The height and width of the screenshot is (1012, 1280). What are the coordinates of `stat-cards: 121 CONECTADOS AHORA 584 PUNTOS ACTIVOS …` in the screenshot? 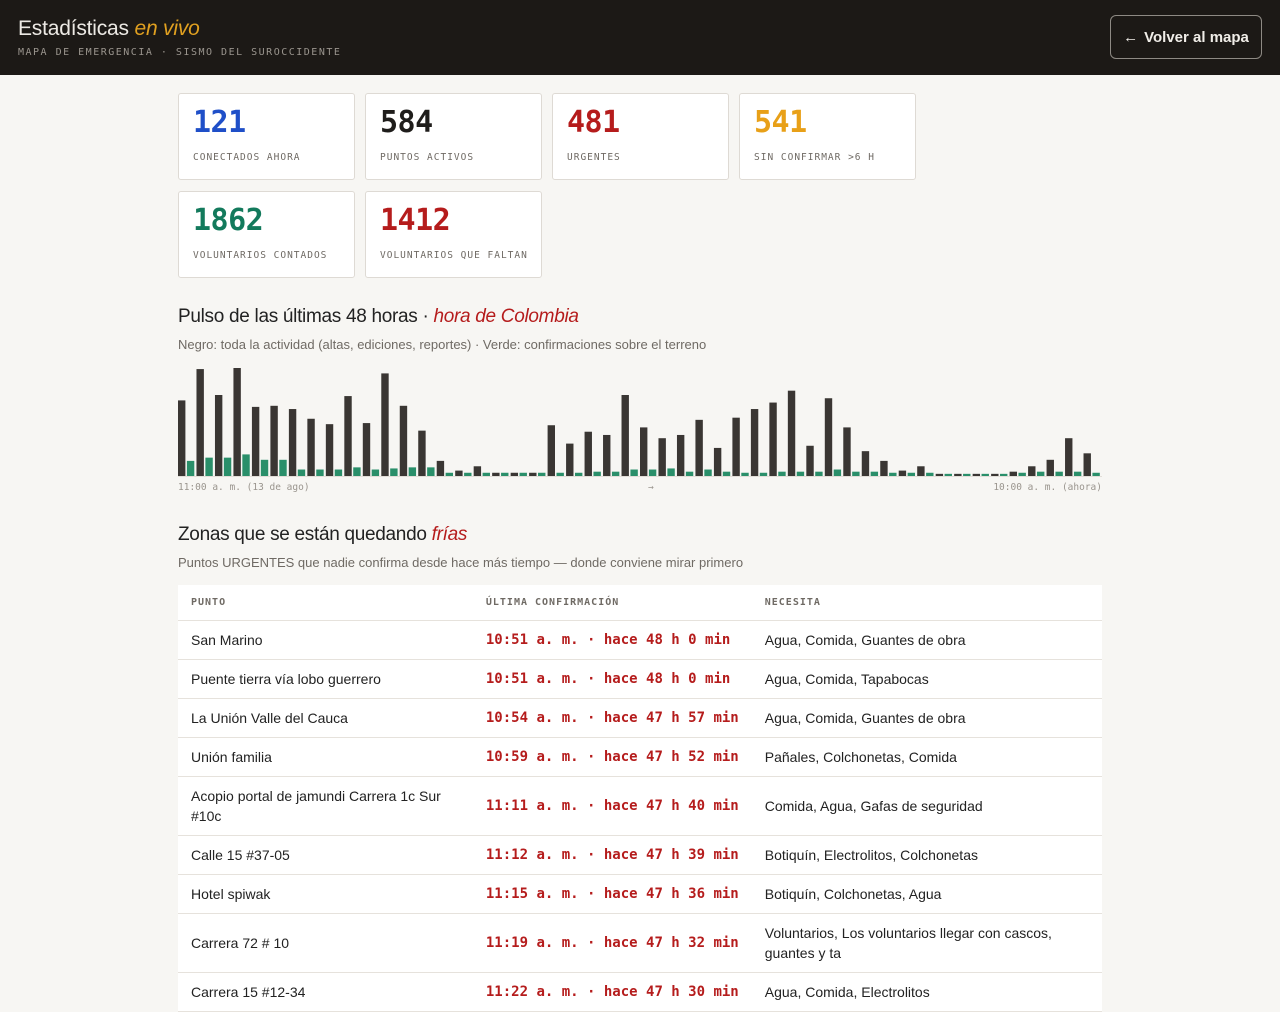 It's located at (640, 185).